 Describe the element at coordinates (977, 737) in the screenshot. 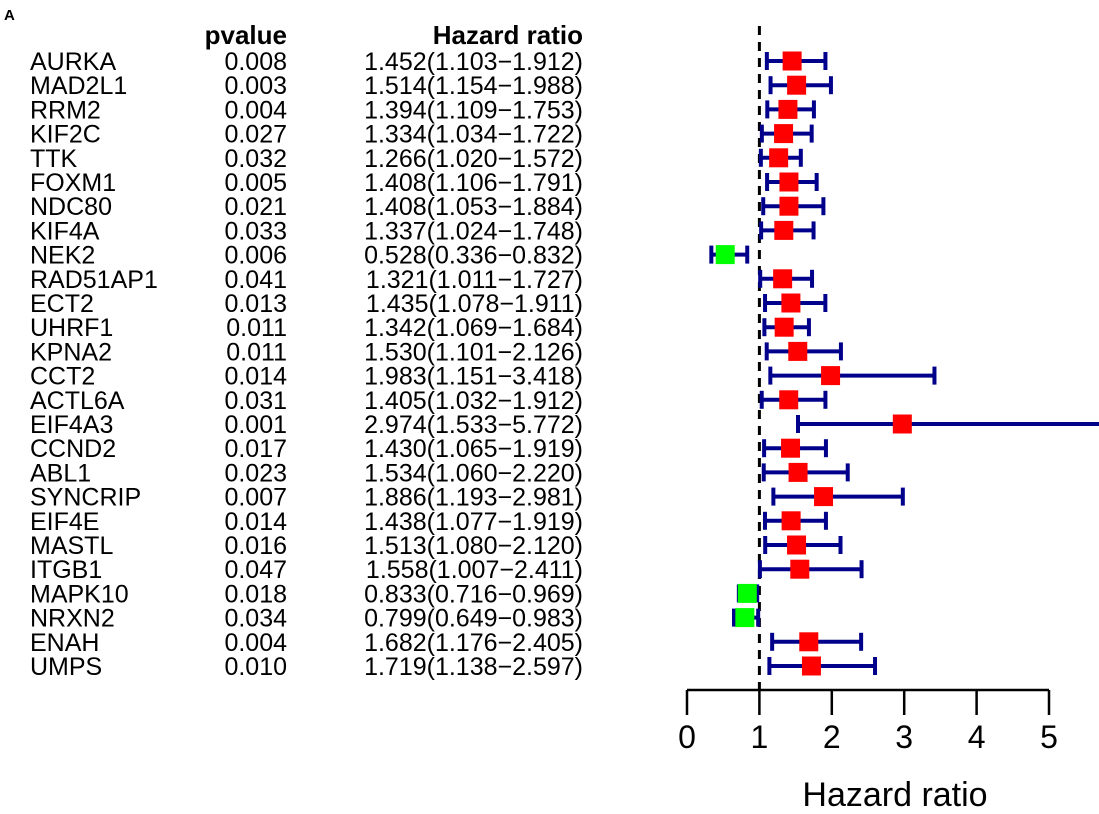

I see `x-axis-tick-label: 4` at that location.